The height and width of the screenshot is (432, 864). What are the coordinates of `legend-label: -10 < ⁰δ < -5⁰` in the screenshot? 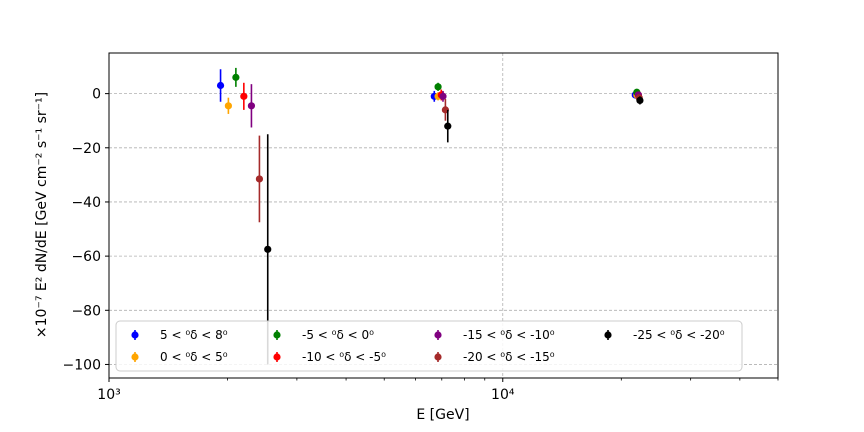 It's located at (344, 357).